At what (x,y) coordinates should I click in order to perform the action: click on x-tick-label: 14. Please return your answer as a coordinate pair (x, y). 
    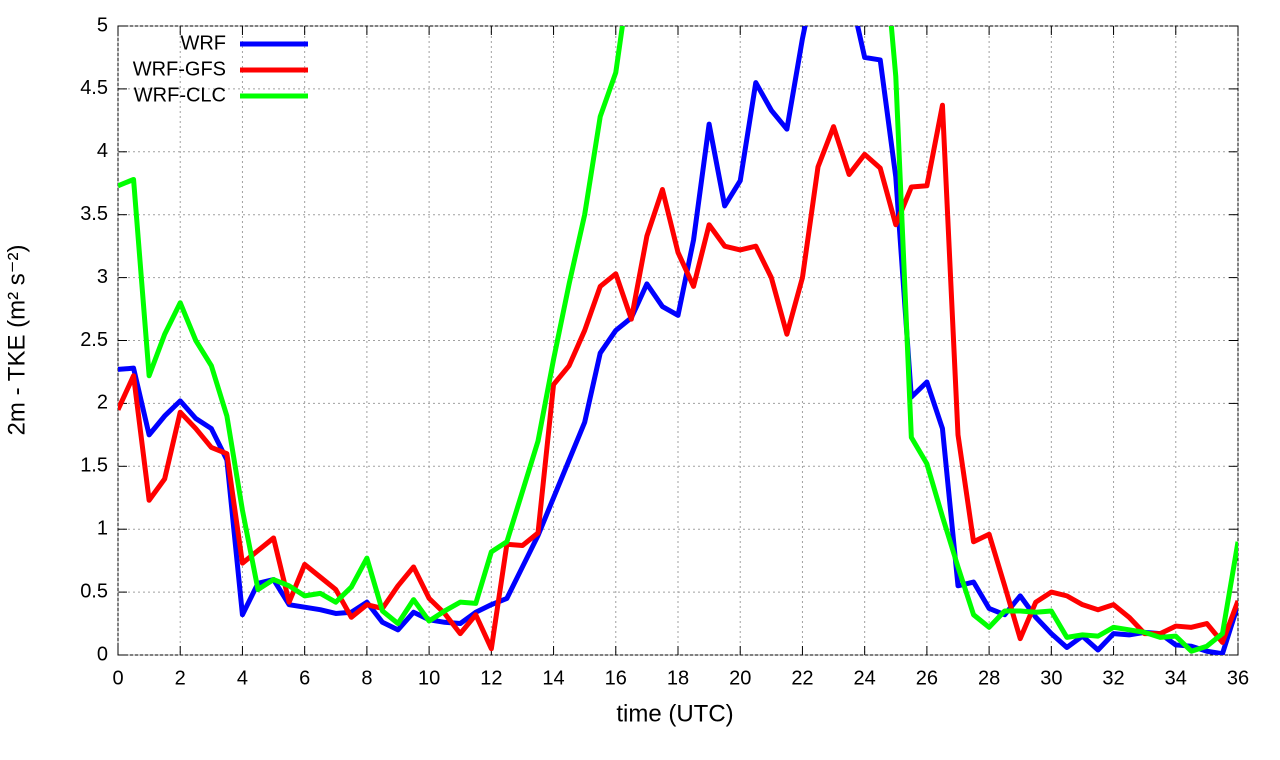
    Looking at the image, I should click on (553, 678).